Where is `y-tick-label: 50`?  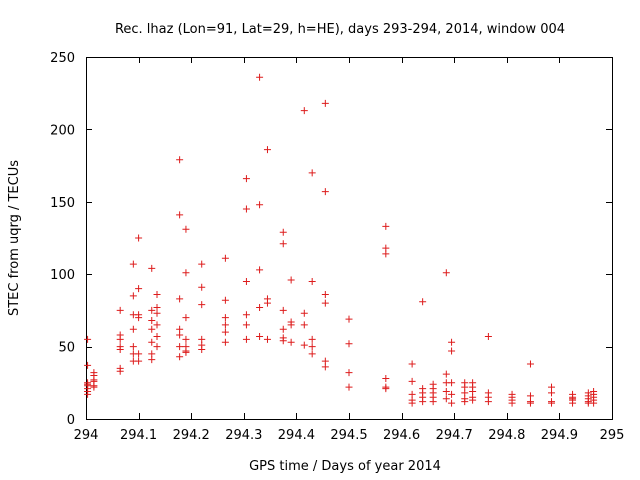
y-tick-label: 50 is located at coordinates (66, 348).